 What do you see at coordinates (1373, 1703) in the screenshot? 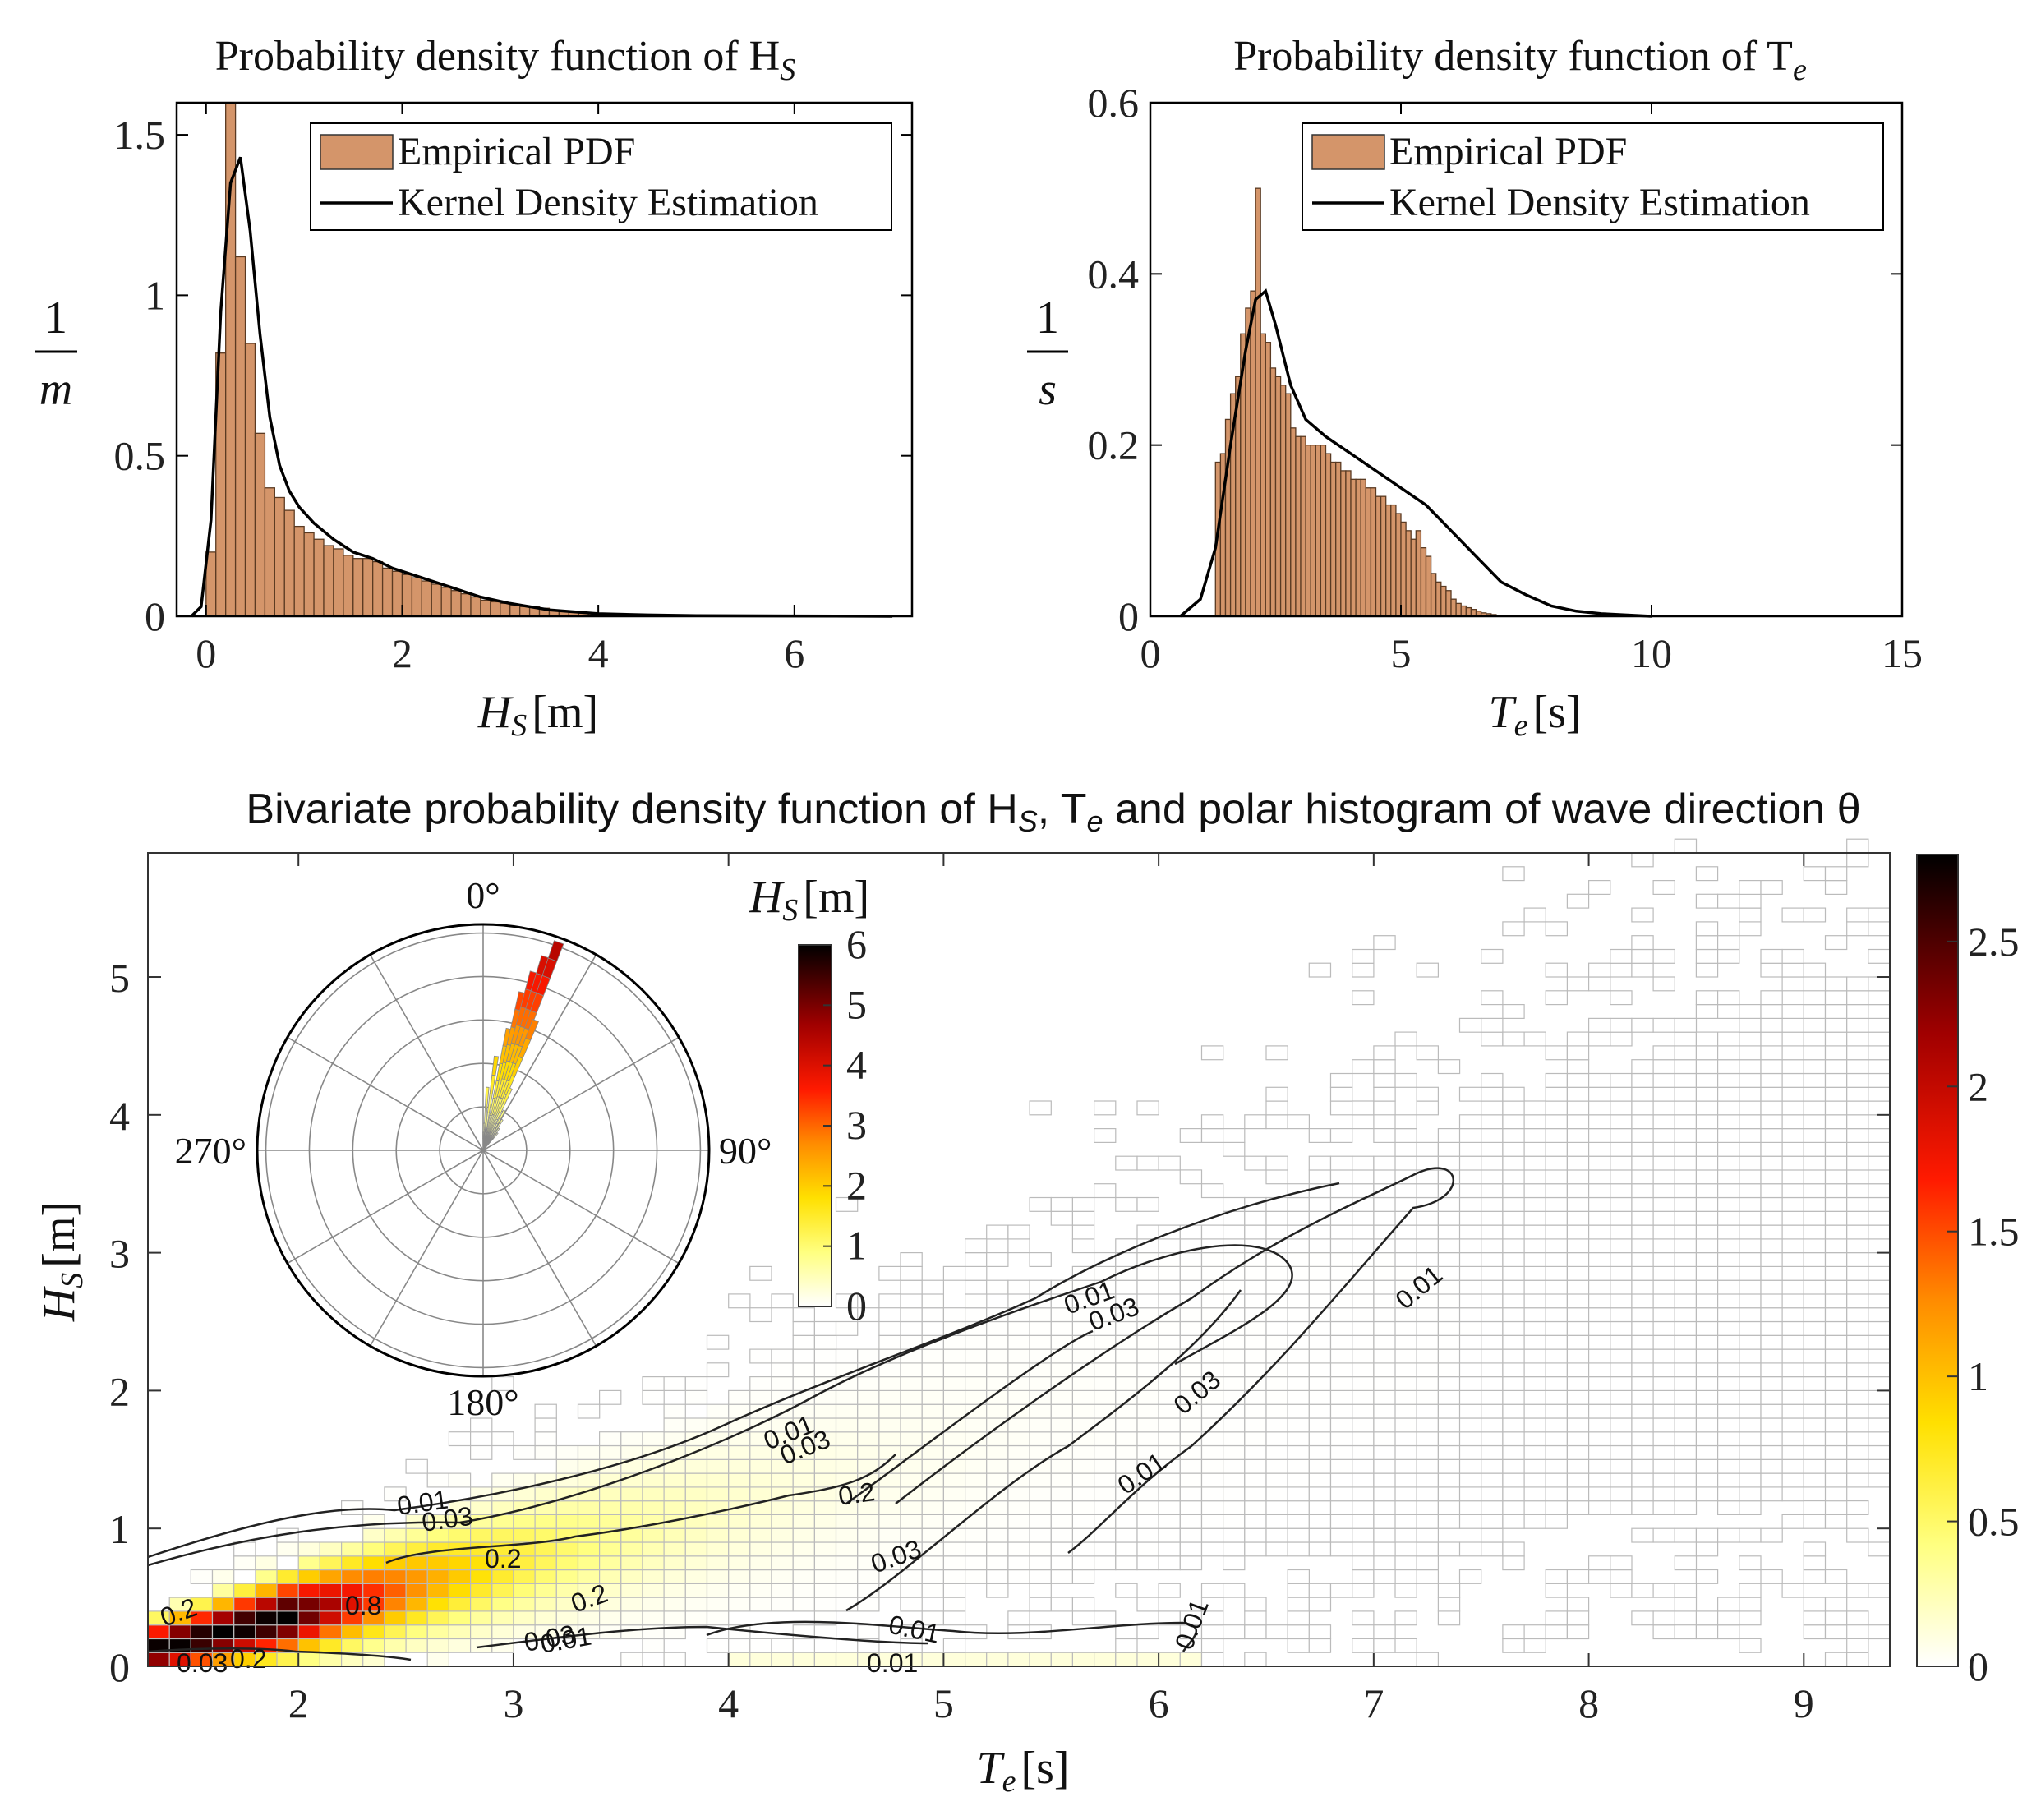
I see `x-tick-label: 7` at bounding box center [1373, 1703].